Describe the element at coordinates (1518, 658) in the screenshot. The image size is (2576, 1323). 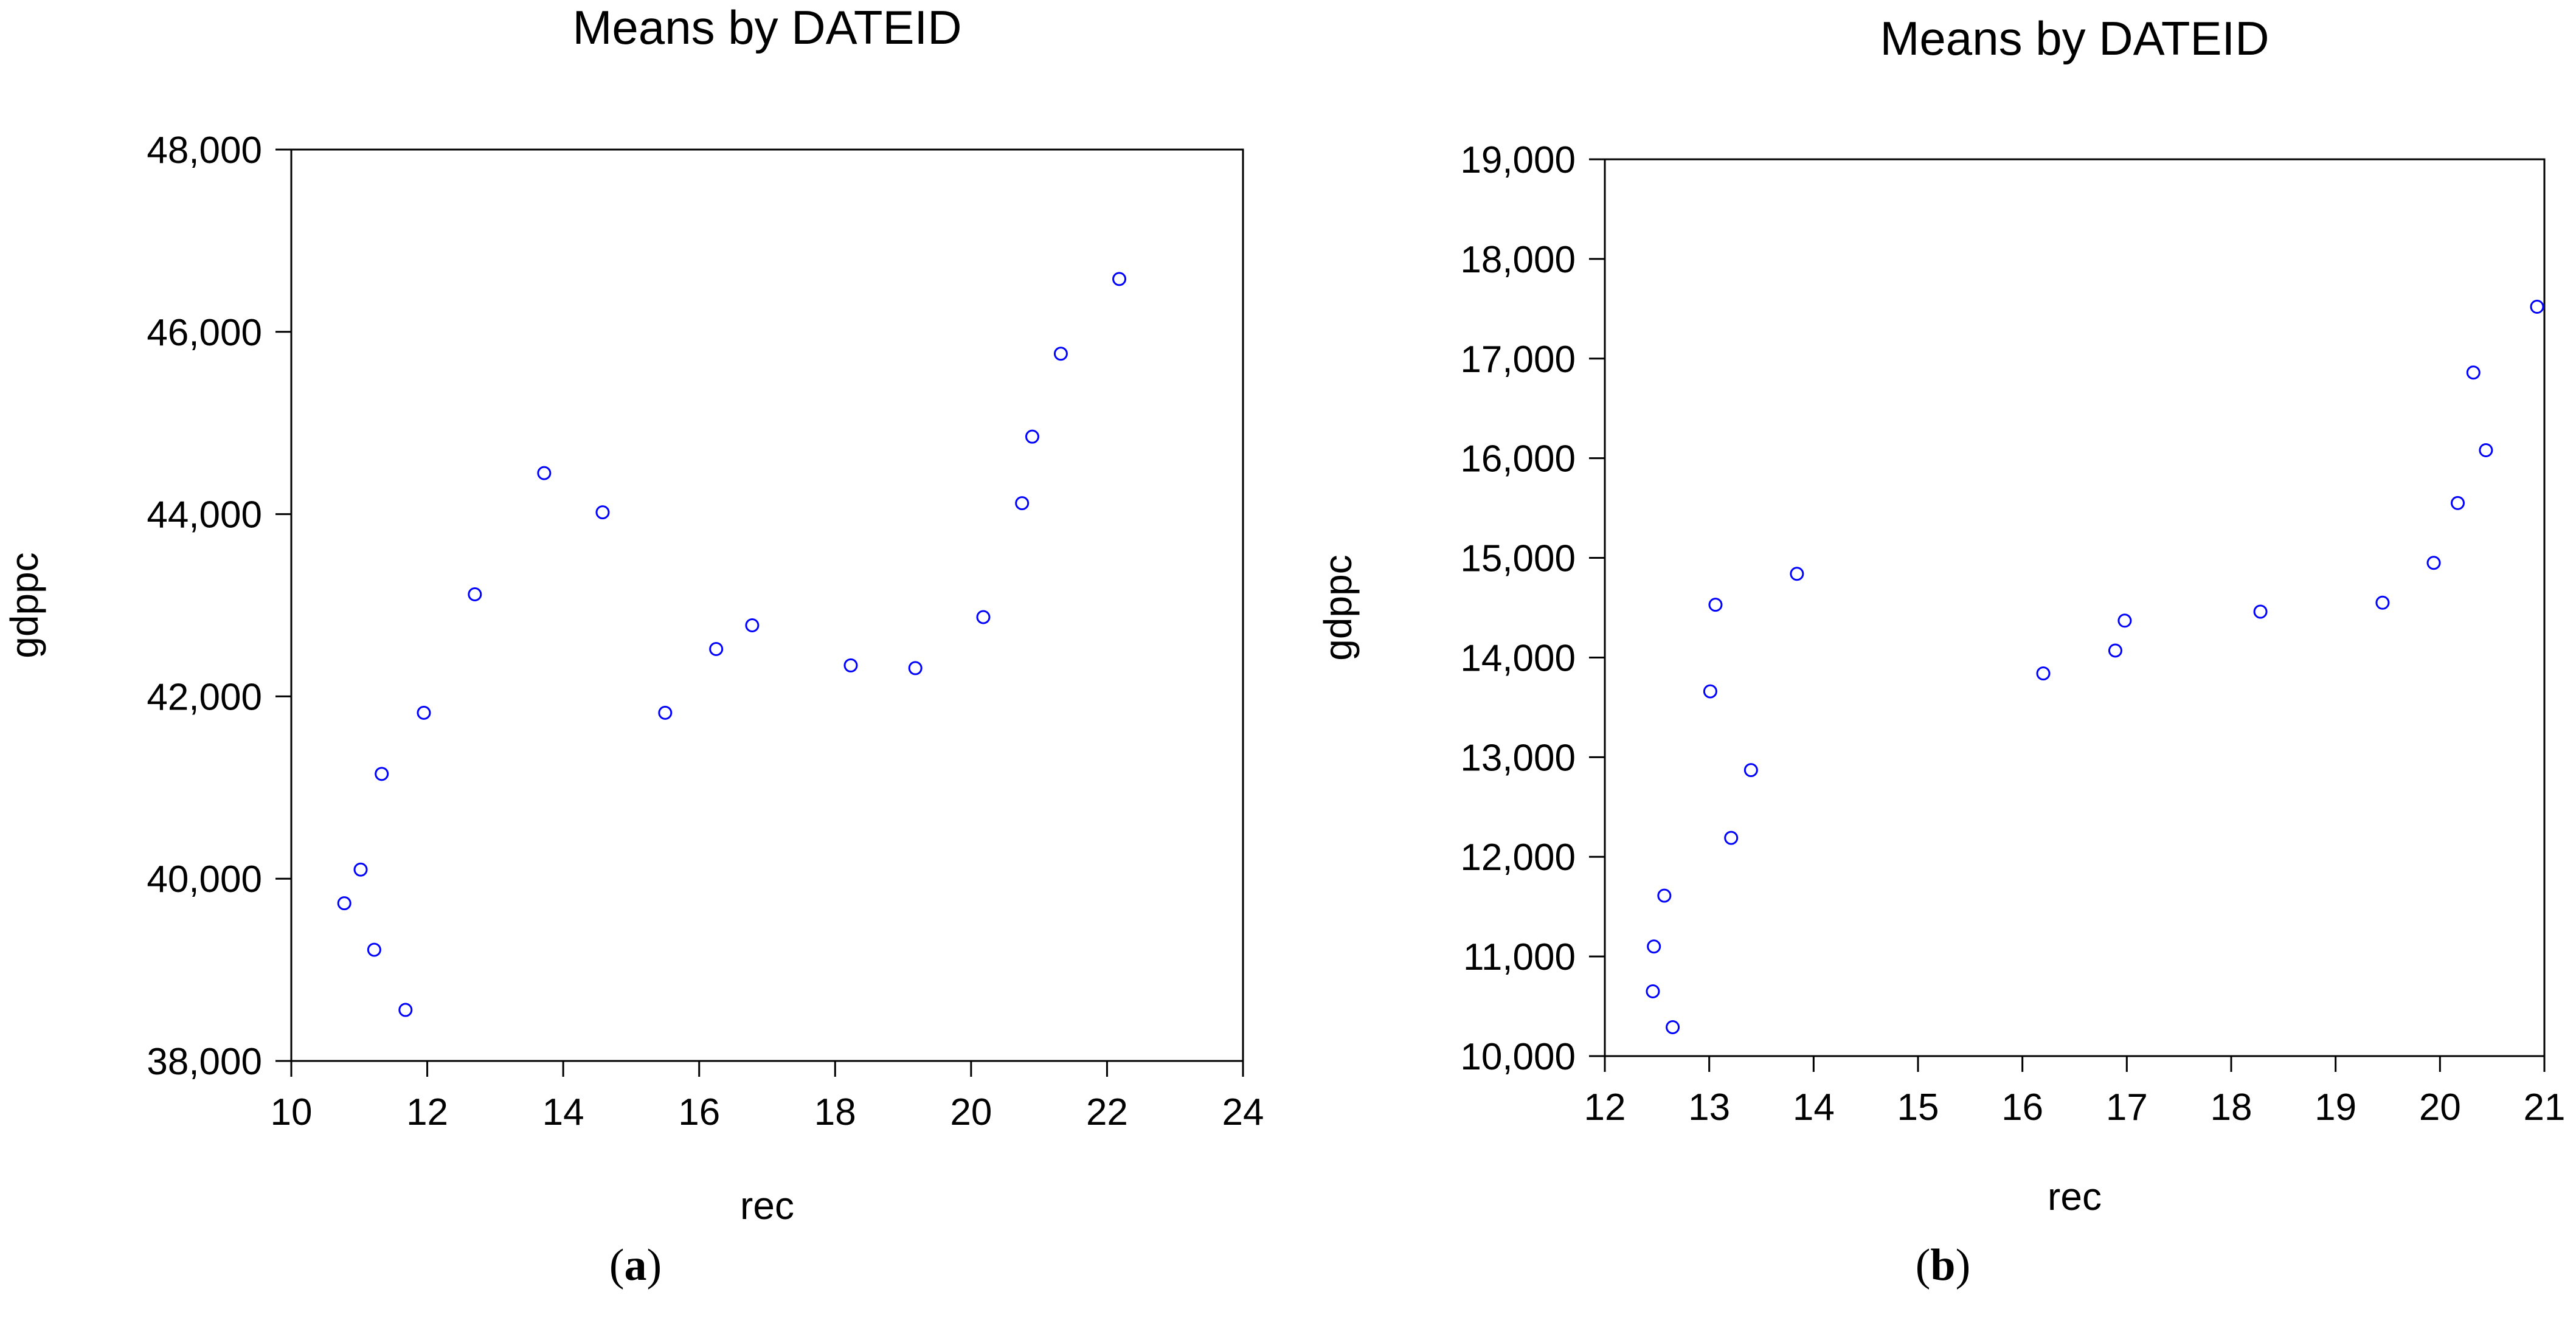
I see `y-tick-label: 14,000` at that location.